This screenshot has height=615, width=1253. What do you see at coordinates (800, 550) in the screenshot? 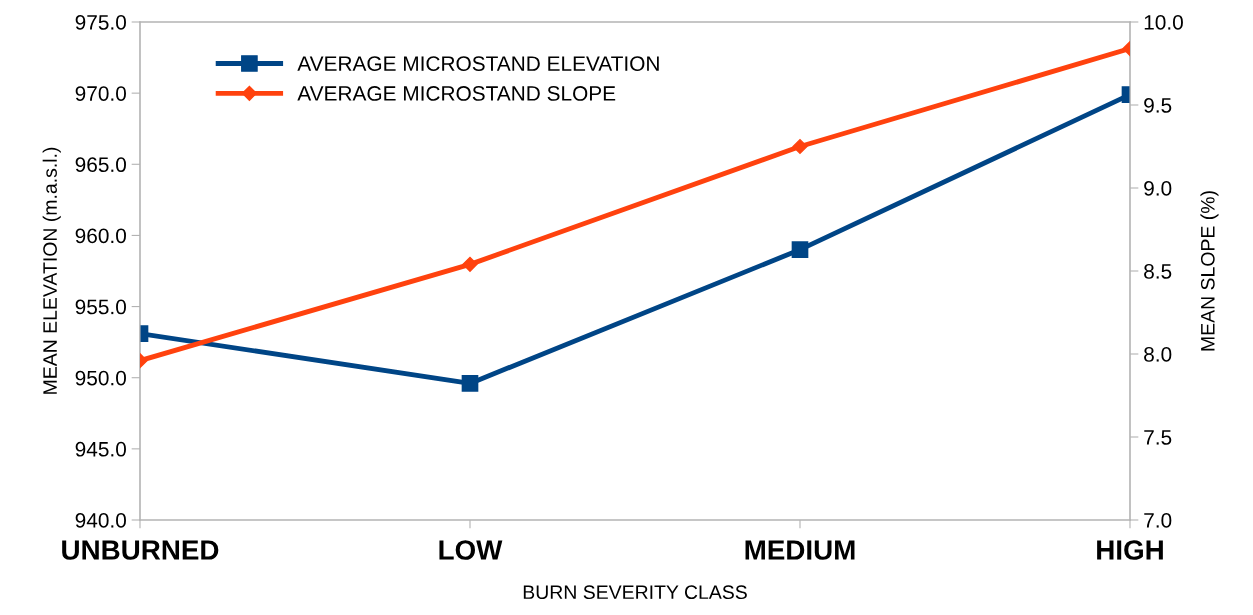
I see `x-tick-label: MEDIUM` at bounding box center [800, 550].